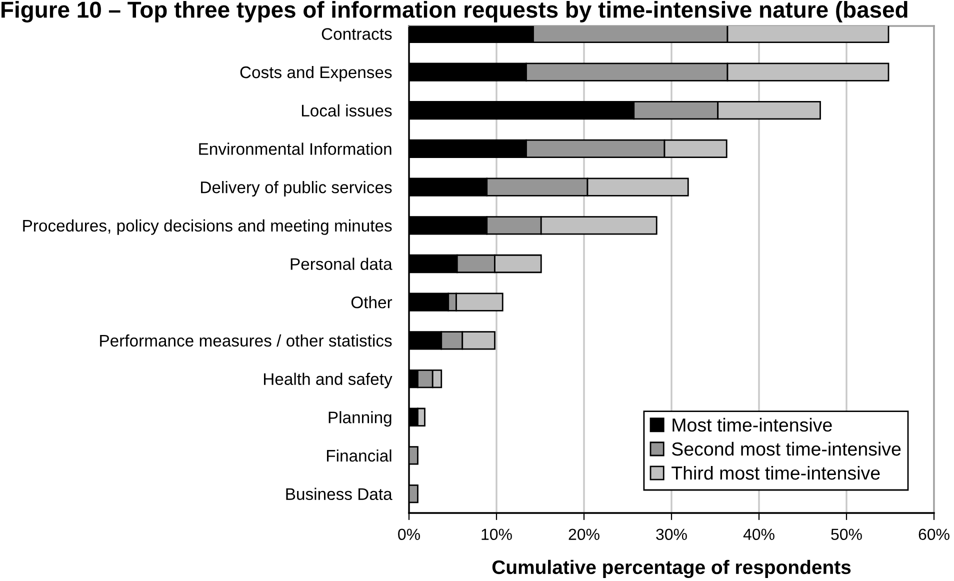 Image resolution: width=954 pixels, height=581 pixels. What do you see at coordinates (246, 340) in the screenshot?
I see `y-tick-label: Performance measures / other statistics` at bounding box center [246, 340].